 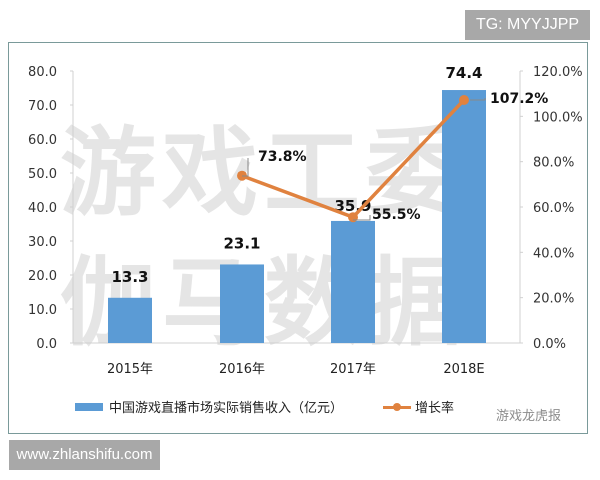 What do you see at coordinates (463, 369) in the screenshot?
I see `x-axis-category-label: 2018E` at bounding box center [463, 369].